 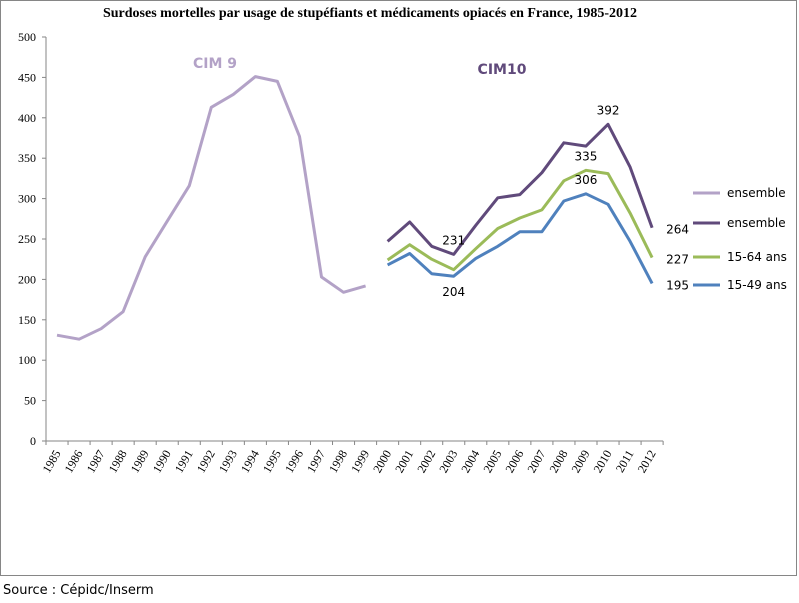 I want to click on y-tick-label: 400, so click(x=27, y=118).